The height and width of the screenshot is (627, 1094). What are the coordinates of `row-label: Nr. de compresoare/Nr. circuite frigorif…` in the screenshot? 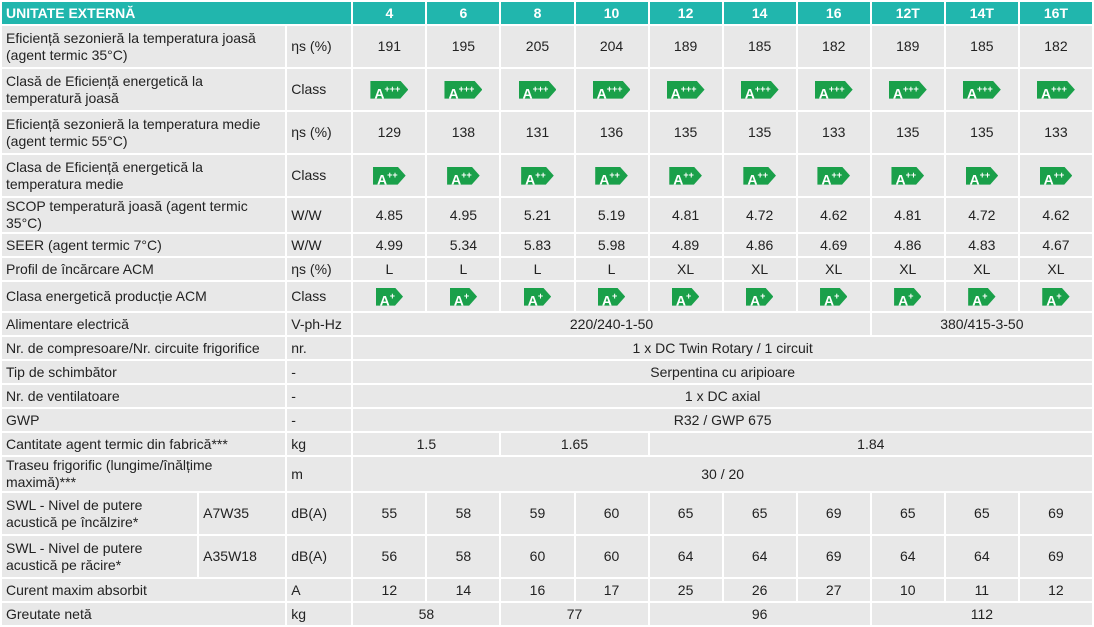 It's located at (144, 348).